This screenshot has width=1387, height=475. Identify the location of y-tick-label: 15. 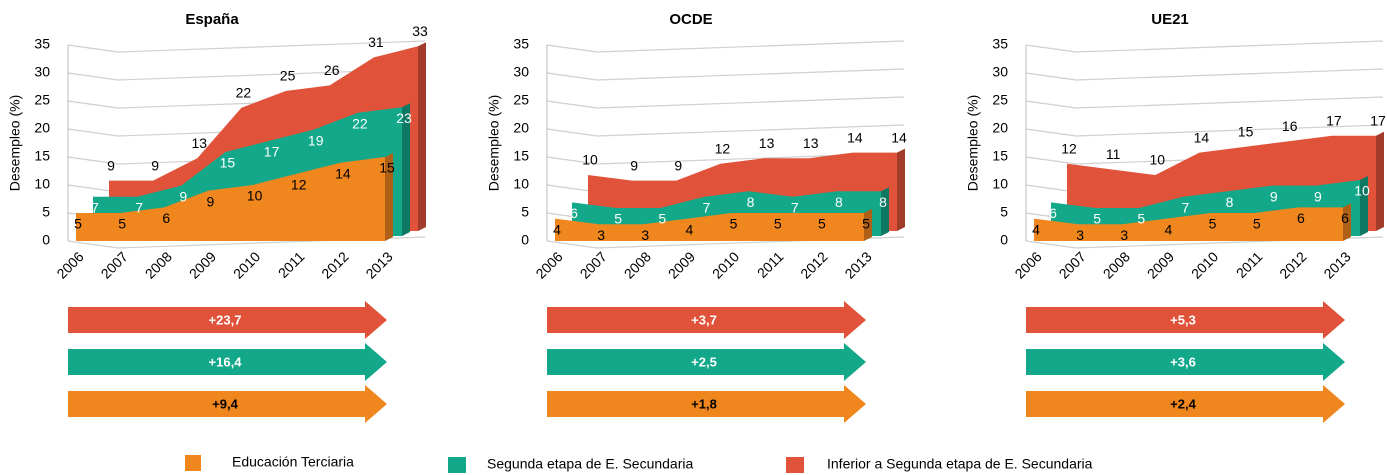
(42, 156).